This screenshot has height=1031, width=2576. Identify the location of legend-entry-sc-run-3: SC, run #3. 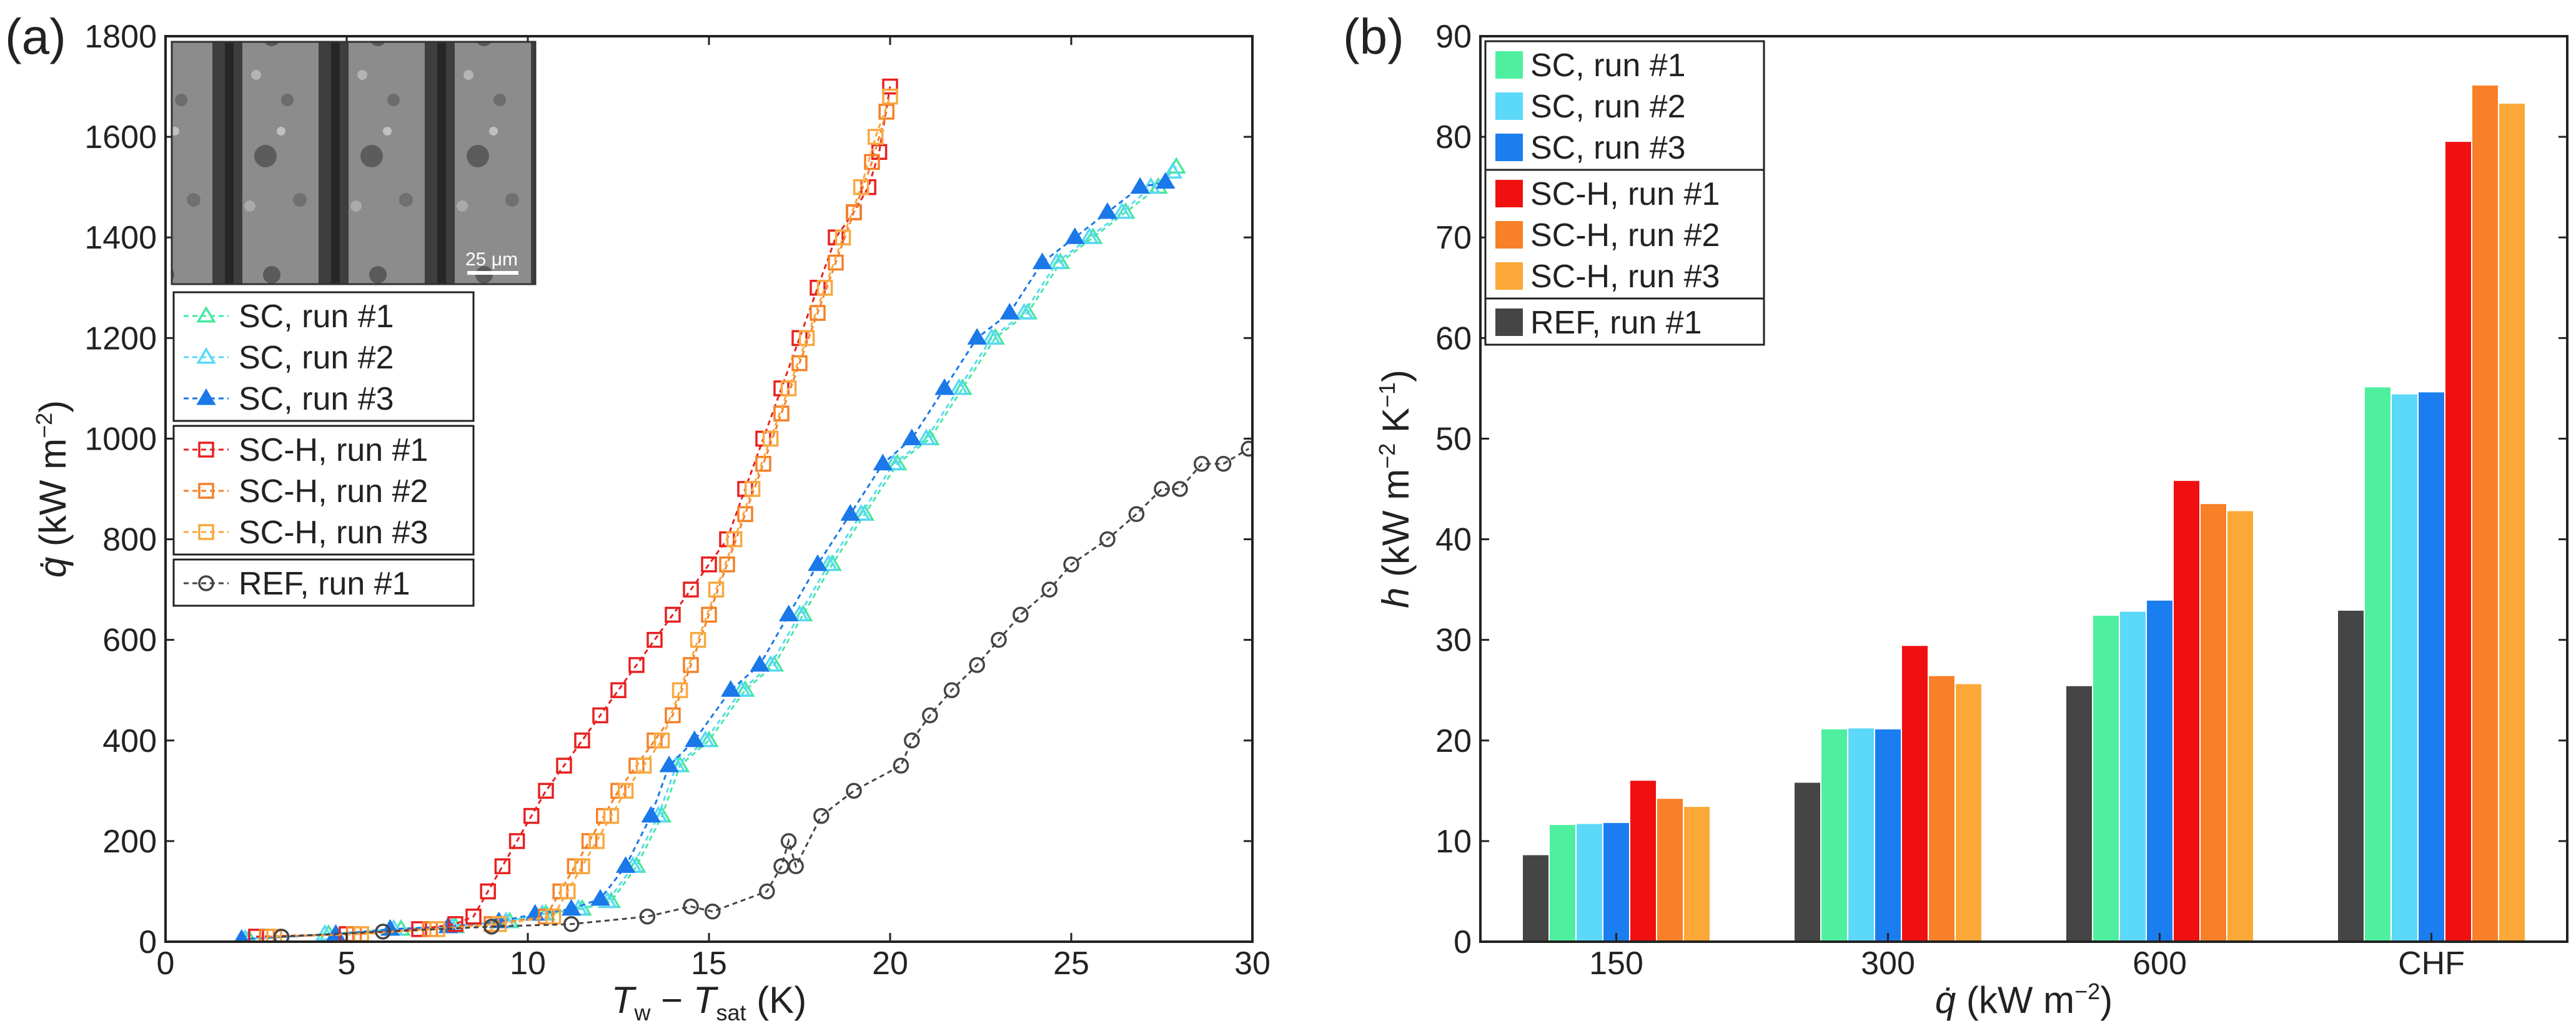
(289, 399).